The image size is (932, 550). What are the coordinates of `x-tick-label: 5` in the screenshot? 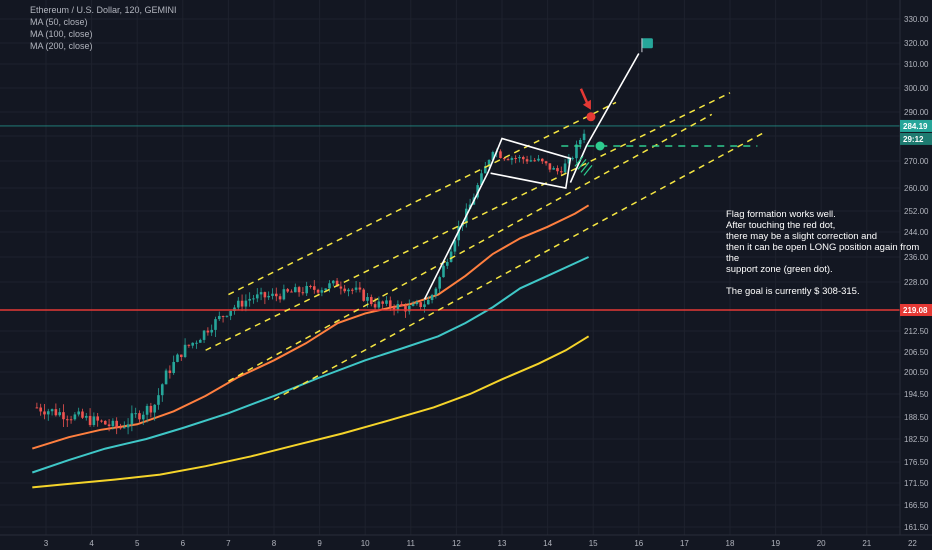 It's located at (137, 543).